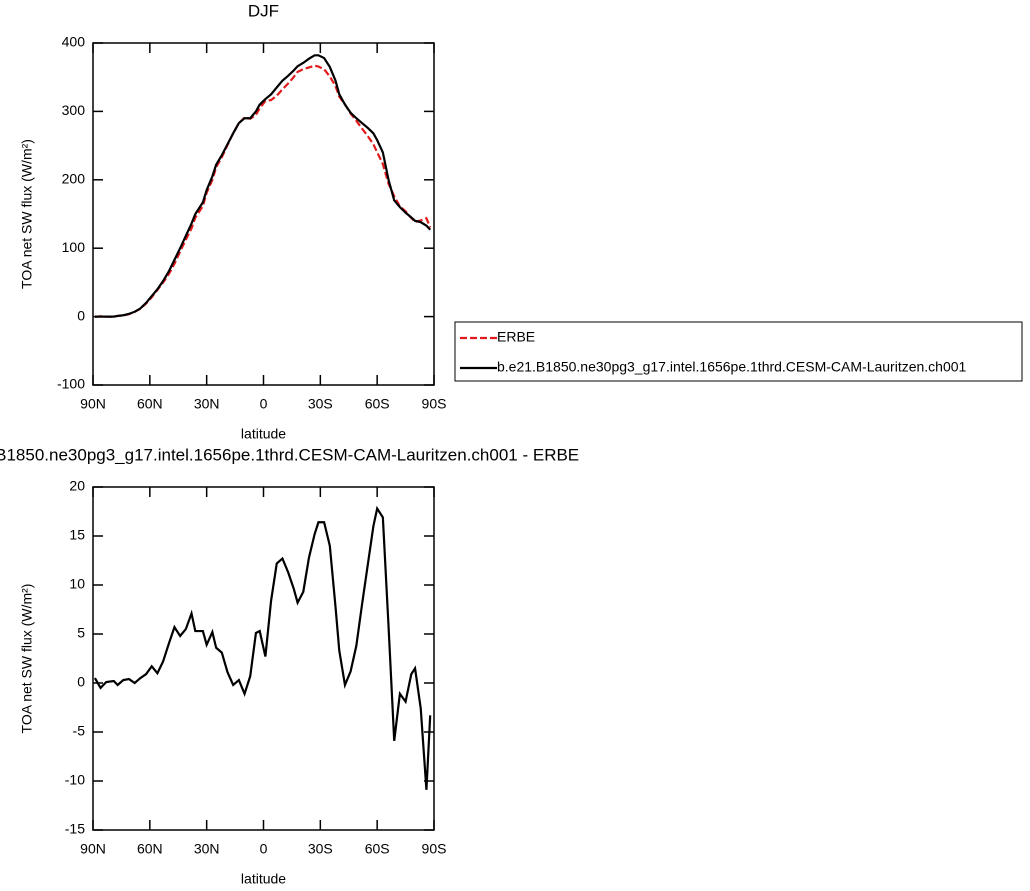  What do you see at coordinates (74, 179) in the screenshot?
I see `y-tick-label: 200` at bounding box center [74, 179].